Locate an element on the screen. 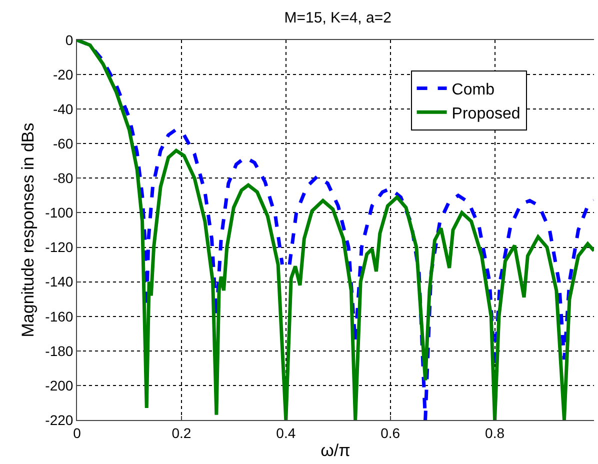 The image size is (598, 464). y-tick-label: 0 is located at coordinates (69, 40).